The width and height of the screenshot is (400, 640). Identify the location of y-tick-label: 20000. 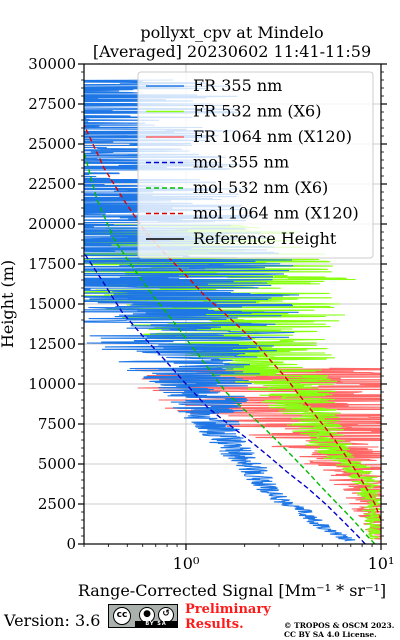
(52, 224).